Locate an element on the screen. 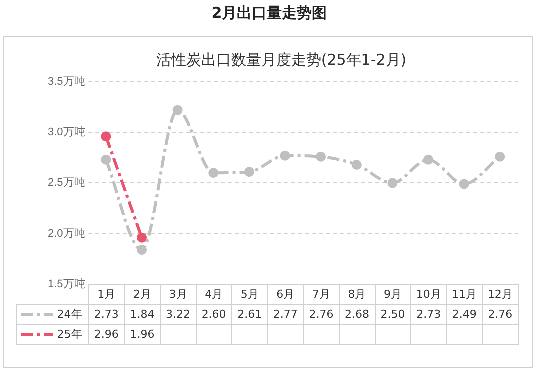 This screenshot has width=539, height=374. x-tick-label: 10月 is located at coordinates (428, 294).